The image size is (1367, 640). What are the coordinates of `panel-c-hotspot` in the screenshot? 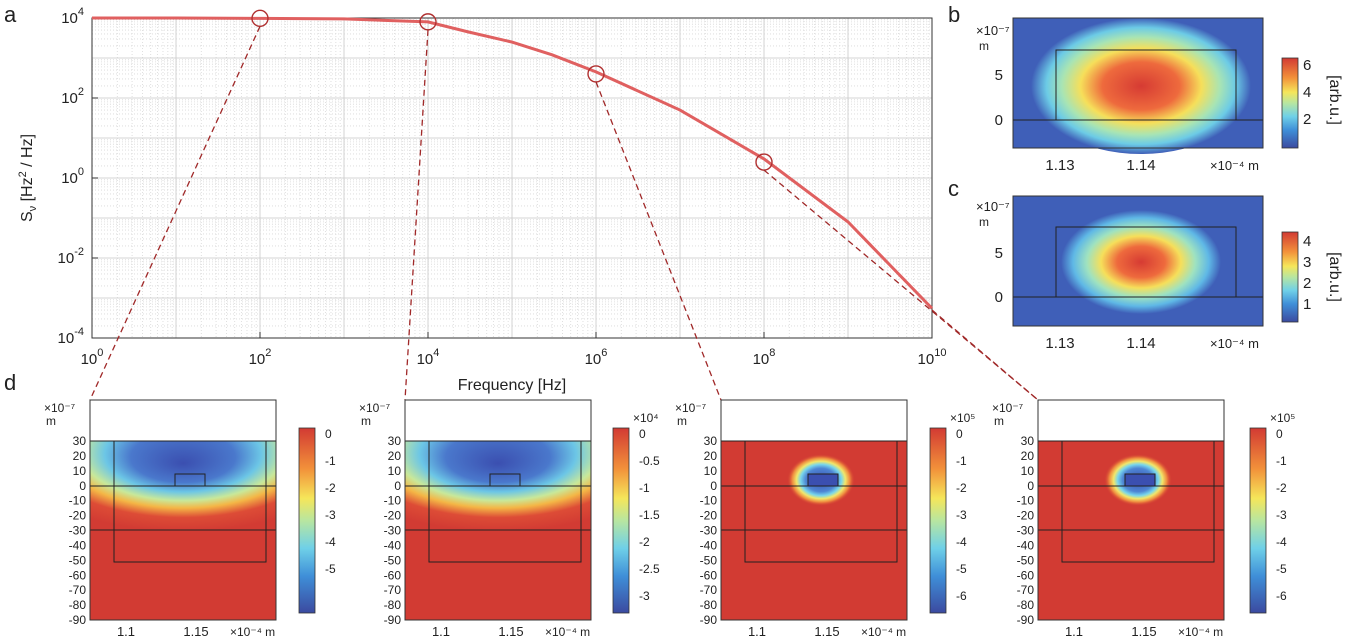 It's located at (1141, 262).